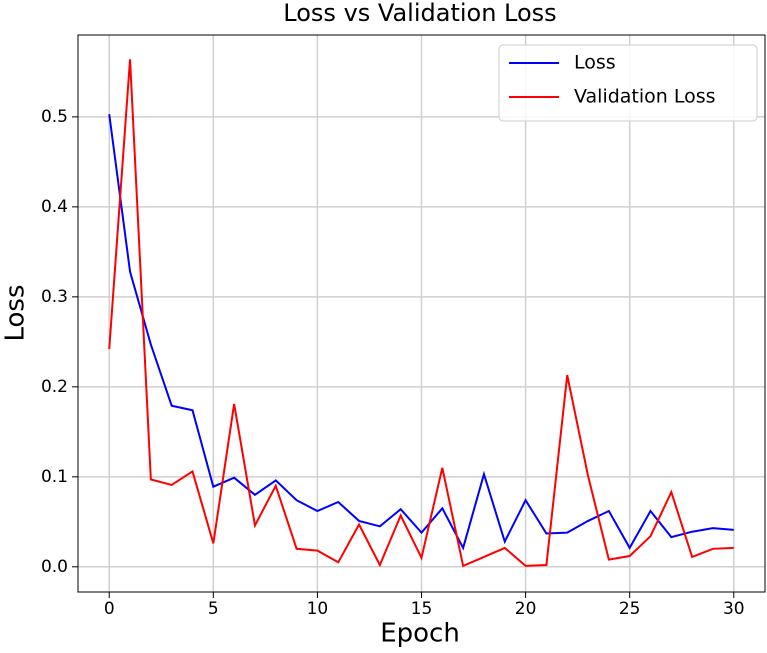 This screenshot has height=653, width=767. What do you see at coordinates (318, 609) in the screenshot?
I see `x-tick-label: 10` at bounding box center [318, 609].